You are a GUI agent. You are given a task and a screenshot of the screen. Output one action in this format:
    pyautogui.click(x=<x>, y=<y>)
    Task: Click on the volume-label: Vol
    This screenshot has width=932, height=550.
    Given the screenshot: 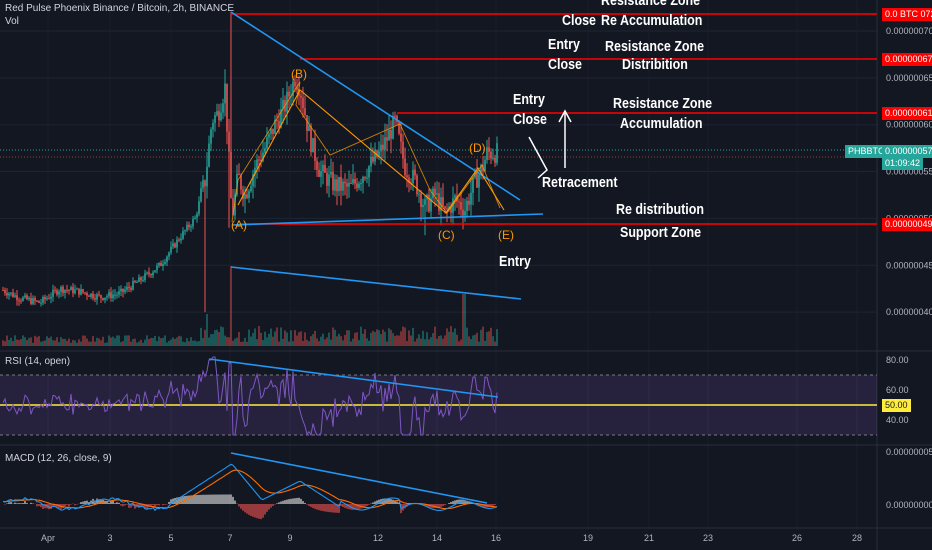 What is the action you would take?
    pyautogui.click(x=12, y=21)
    